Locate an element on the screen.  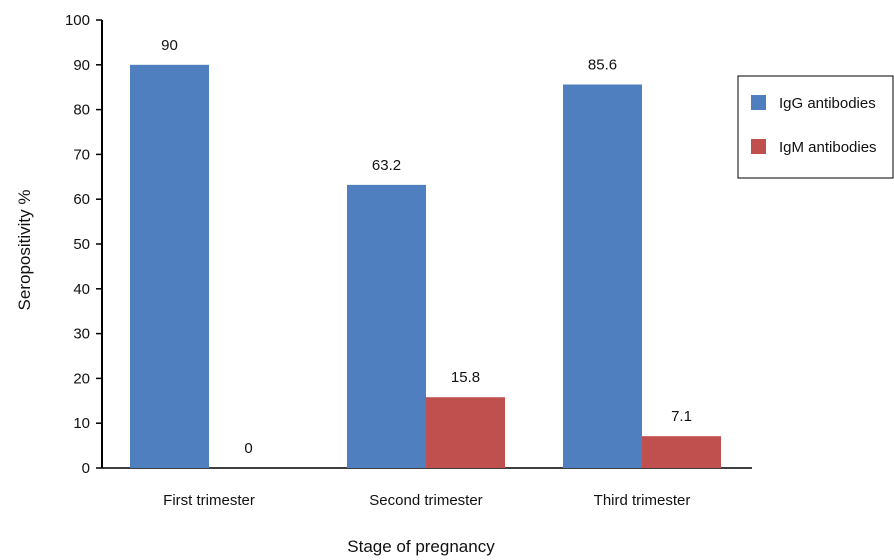
y-tick-label: 60 is located at coordinates (81, 199).